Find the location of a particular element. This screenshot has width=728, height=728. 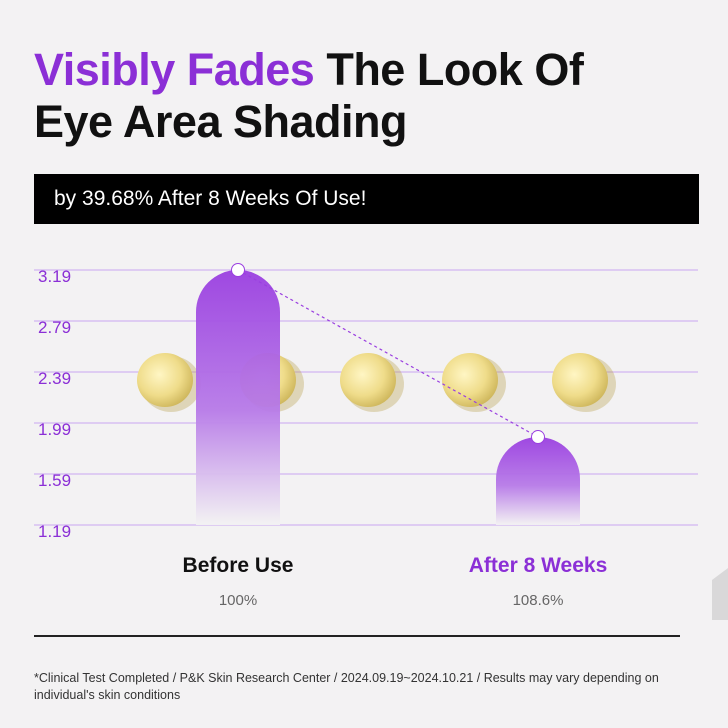

headline-rest: The Look Of is located at coordinates (455, 69).